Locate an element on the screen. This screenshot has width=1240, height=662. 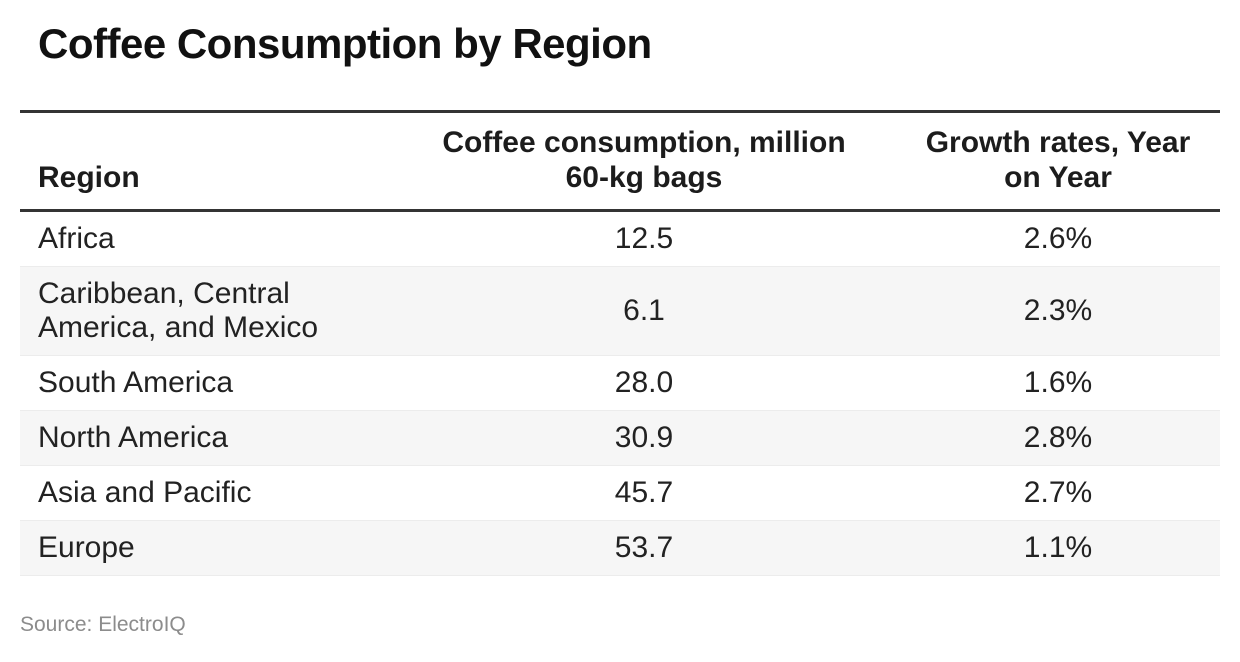
consumption-cell: 45.7 is located at coordinates (644, 493).